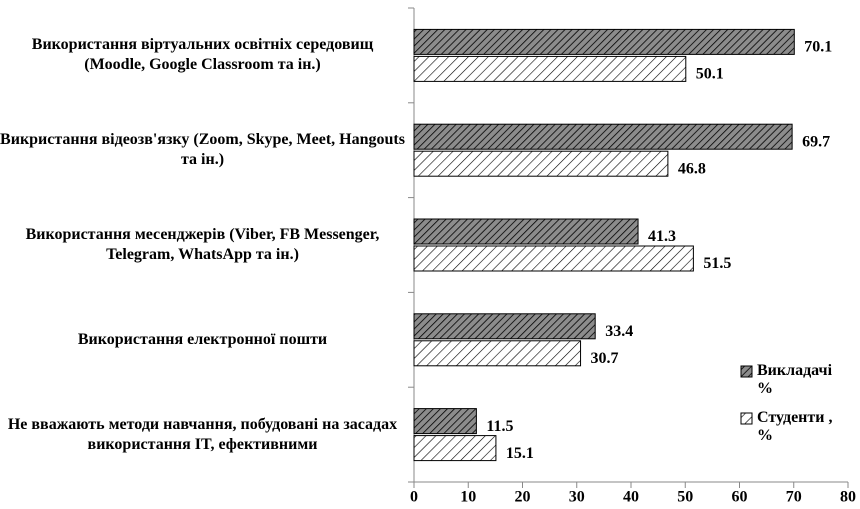 The image size is (860, 509). What do you see at coordinates (710, 74) in the screenshot?
I see `value-label: 50.1` at bounding box center [710, 74].